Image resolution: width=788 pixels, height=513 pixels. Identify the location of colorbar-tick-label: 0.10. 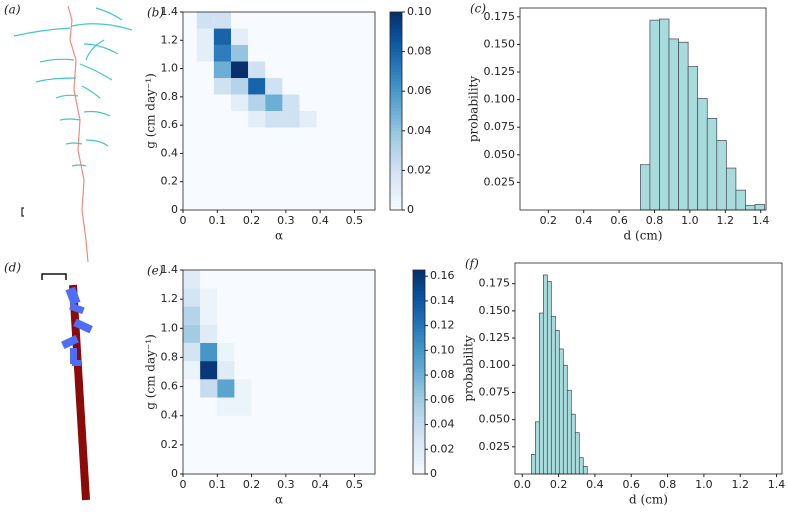
(419, 11).